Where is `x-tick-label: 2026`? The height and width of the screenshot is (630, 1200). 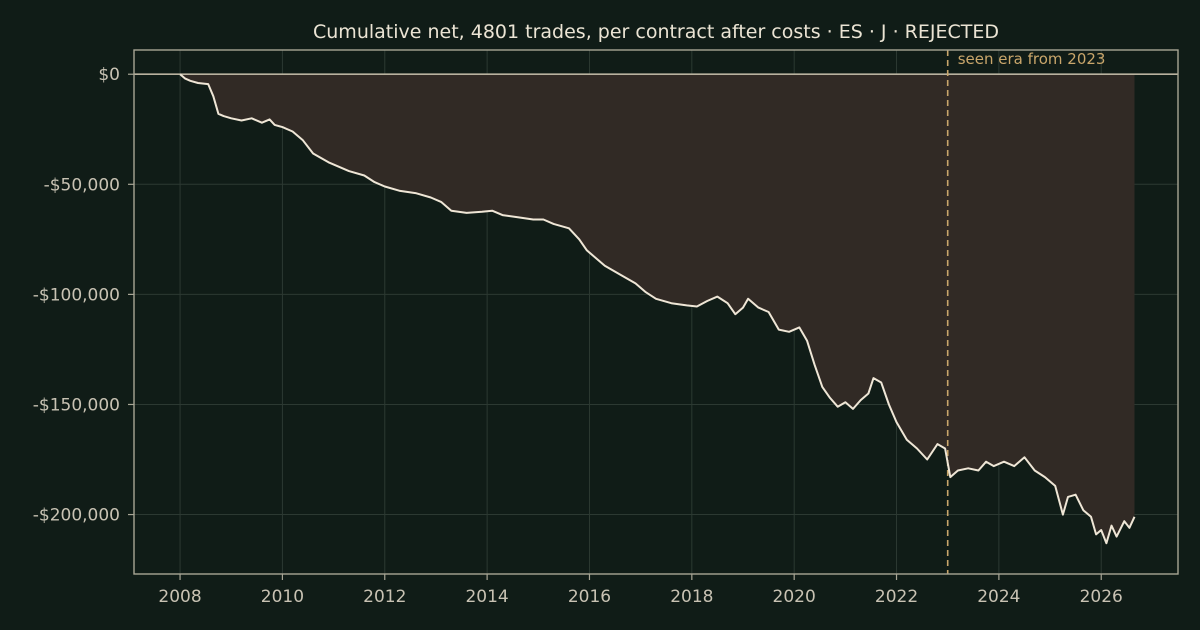
x-tick-label: 2026 is located at coordinates (1101, 597).